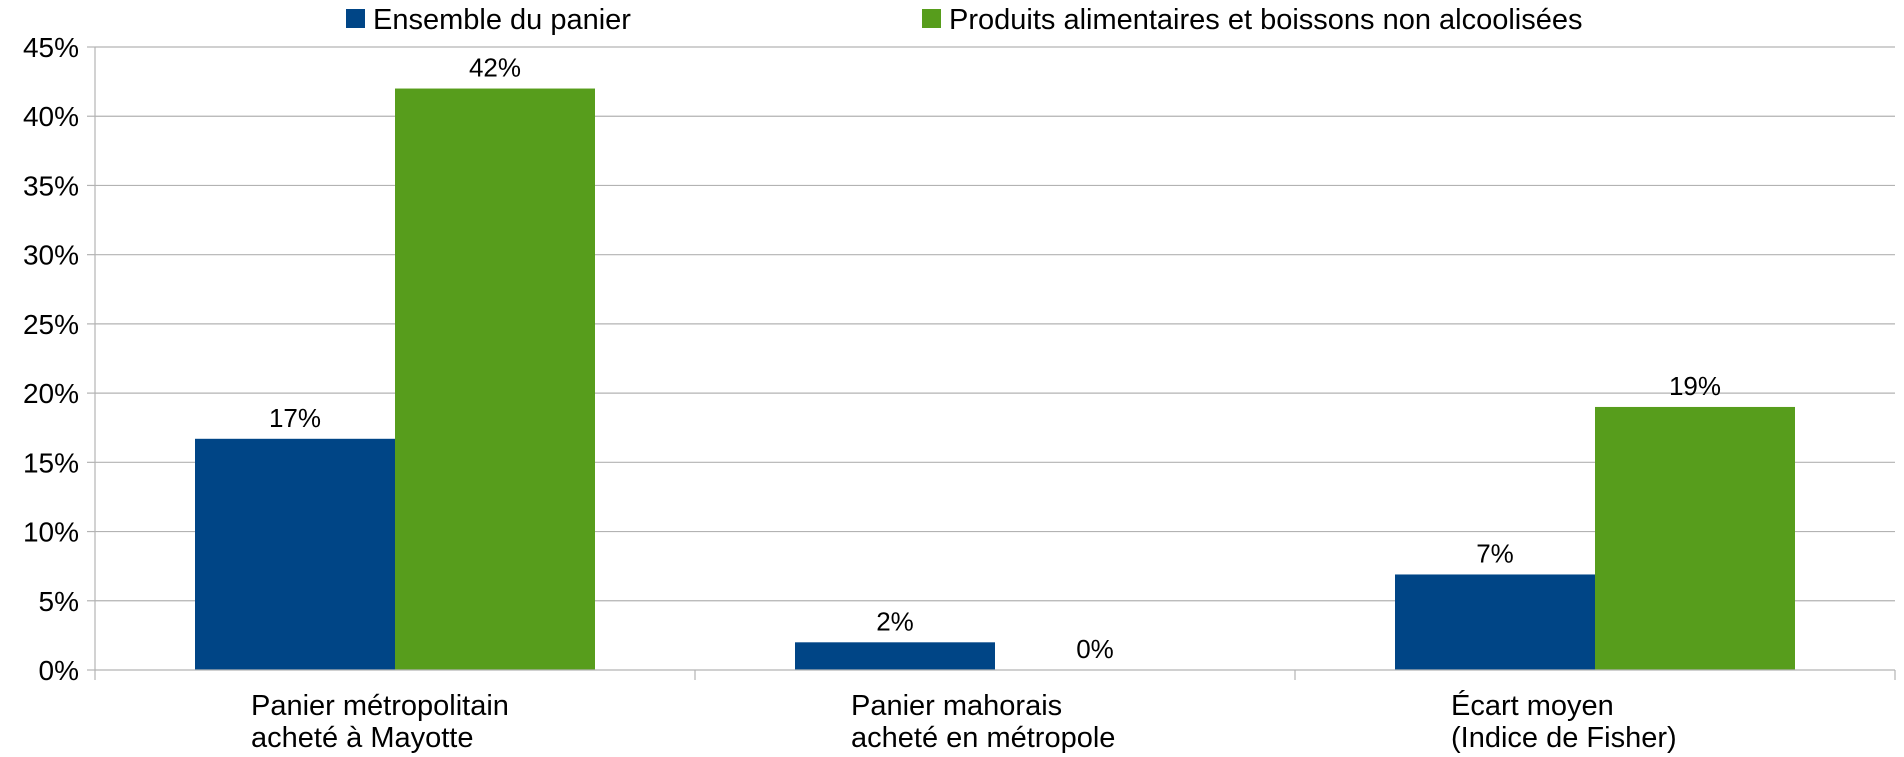 This screenshot has height=757, width=1904. Describe the element at coordinates (1564, 738) in the screenshot. I see `x-tick-label-line: (Indice de Fisher)` at that location.